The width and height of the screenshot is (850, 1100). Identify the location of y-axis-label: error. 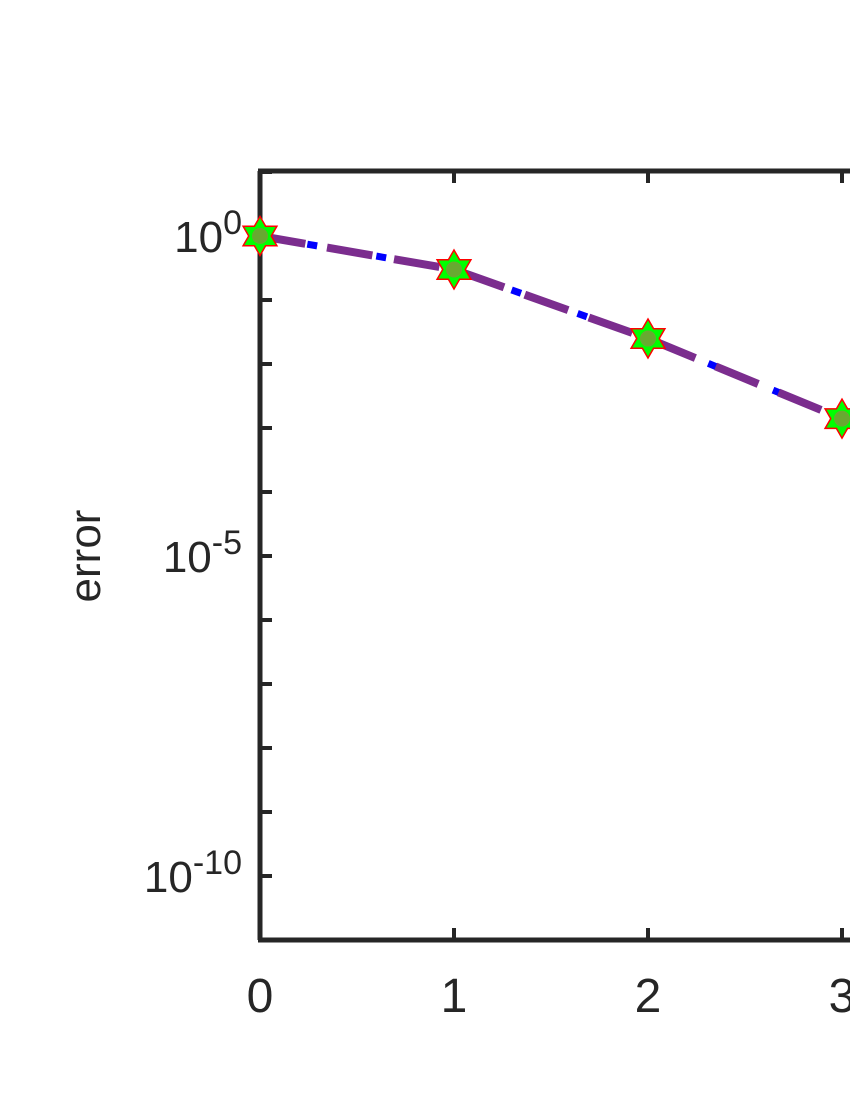
(85, 556).